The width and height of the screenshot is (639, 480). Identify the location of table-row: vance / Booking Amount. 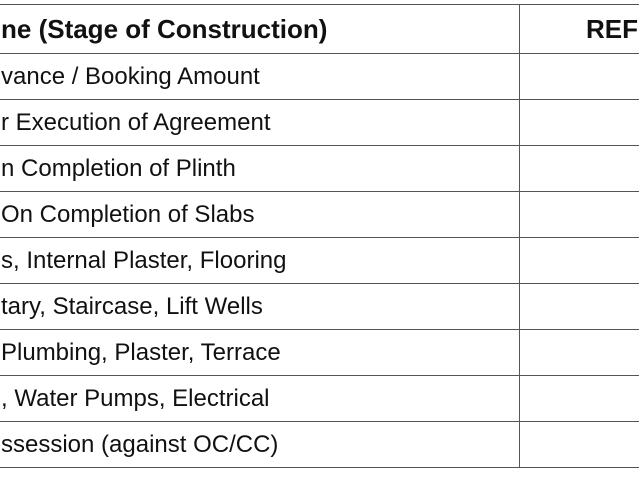
(319, 76).